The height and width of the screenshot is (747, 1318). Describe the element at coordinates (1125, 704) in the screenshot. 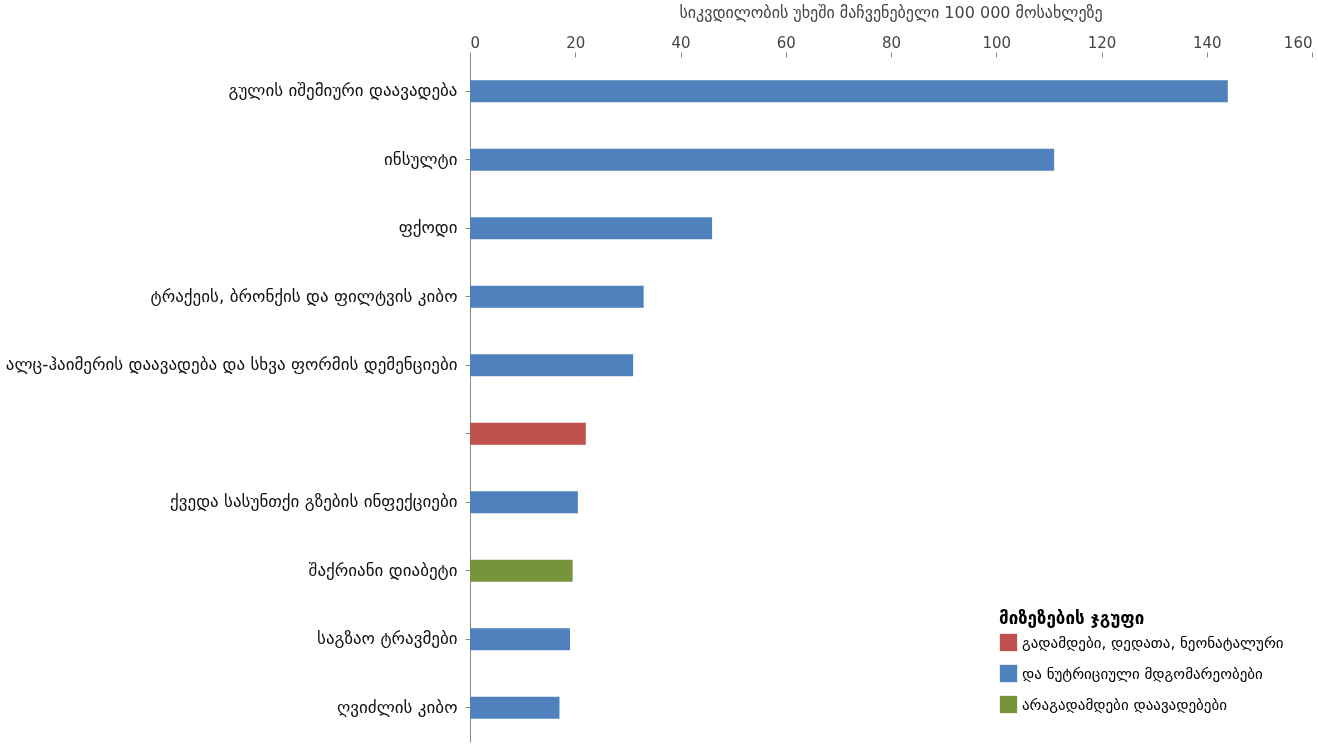

I see `legend-label: არაგადამდები დაავადებები` at that location.